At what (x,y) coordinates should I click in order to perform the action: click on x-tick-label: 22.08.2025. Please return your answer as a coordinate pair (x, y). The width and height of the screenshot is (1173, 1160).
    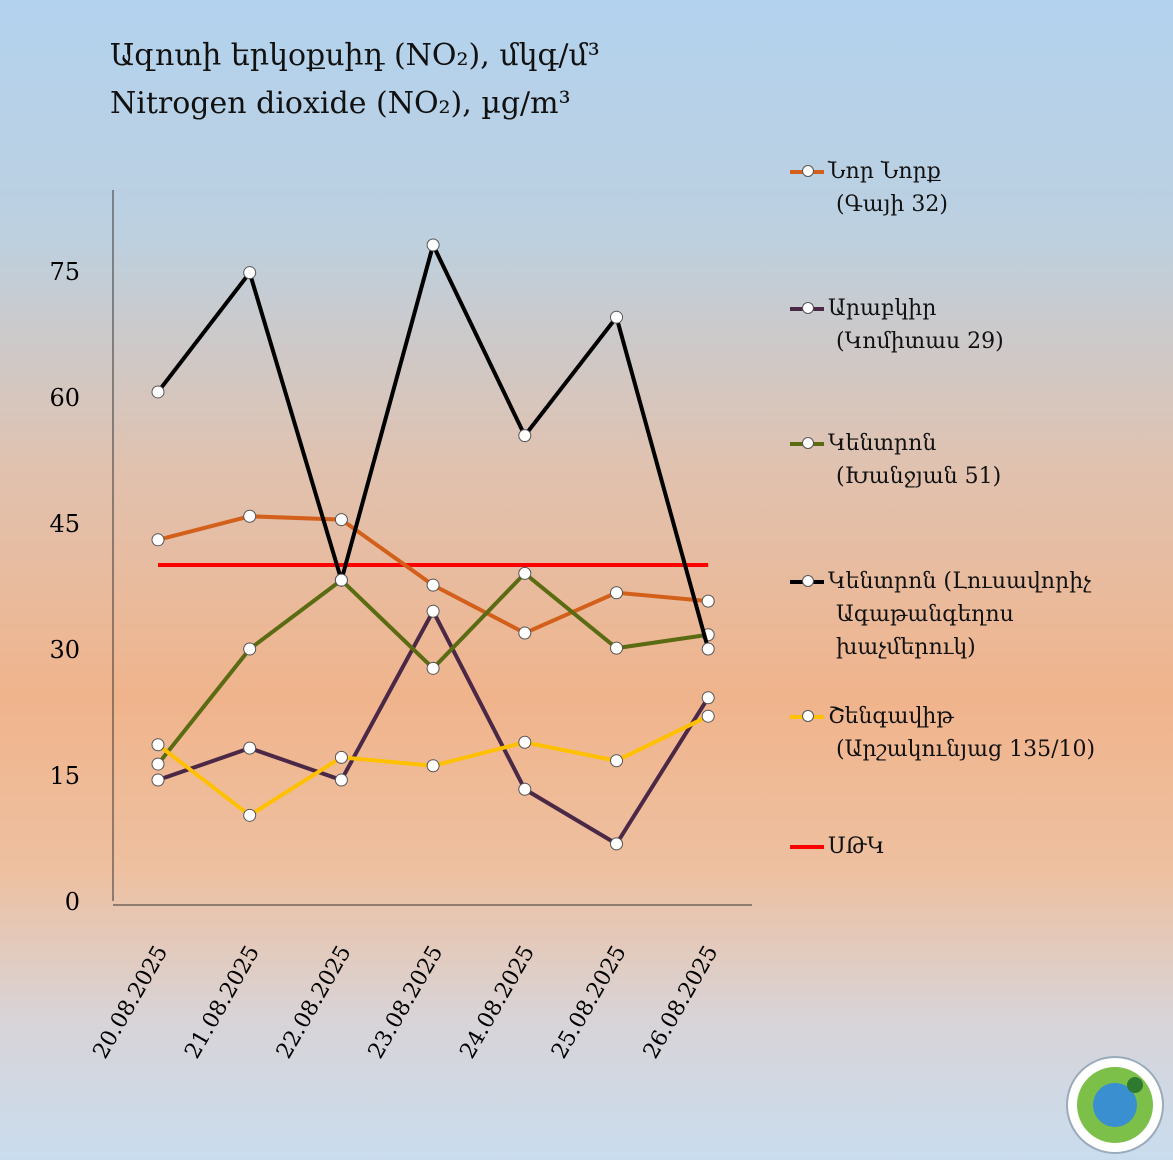
    Looking at the image, I should click on (314, 1003).